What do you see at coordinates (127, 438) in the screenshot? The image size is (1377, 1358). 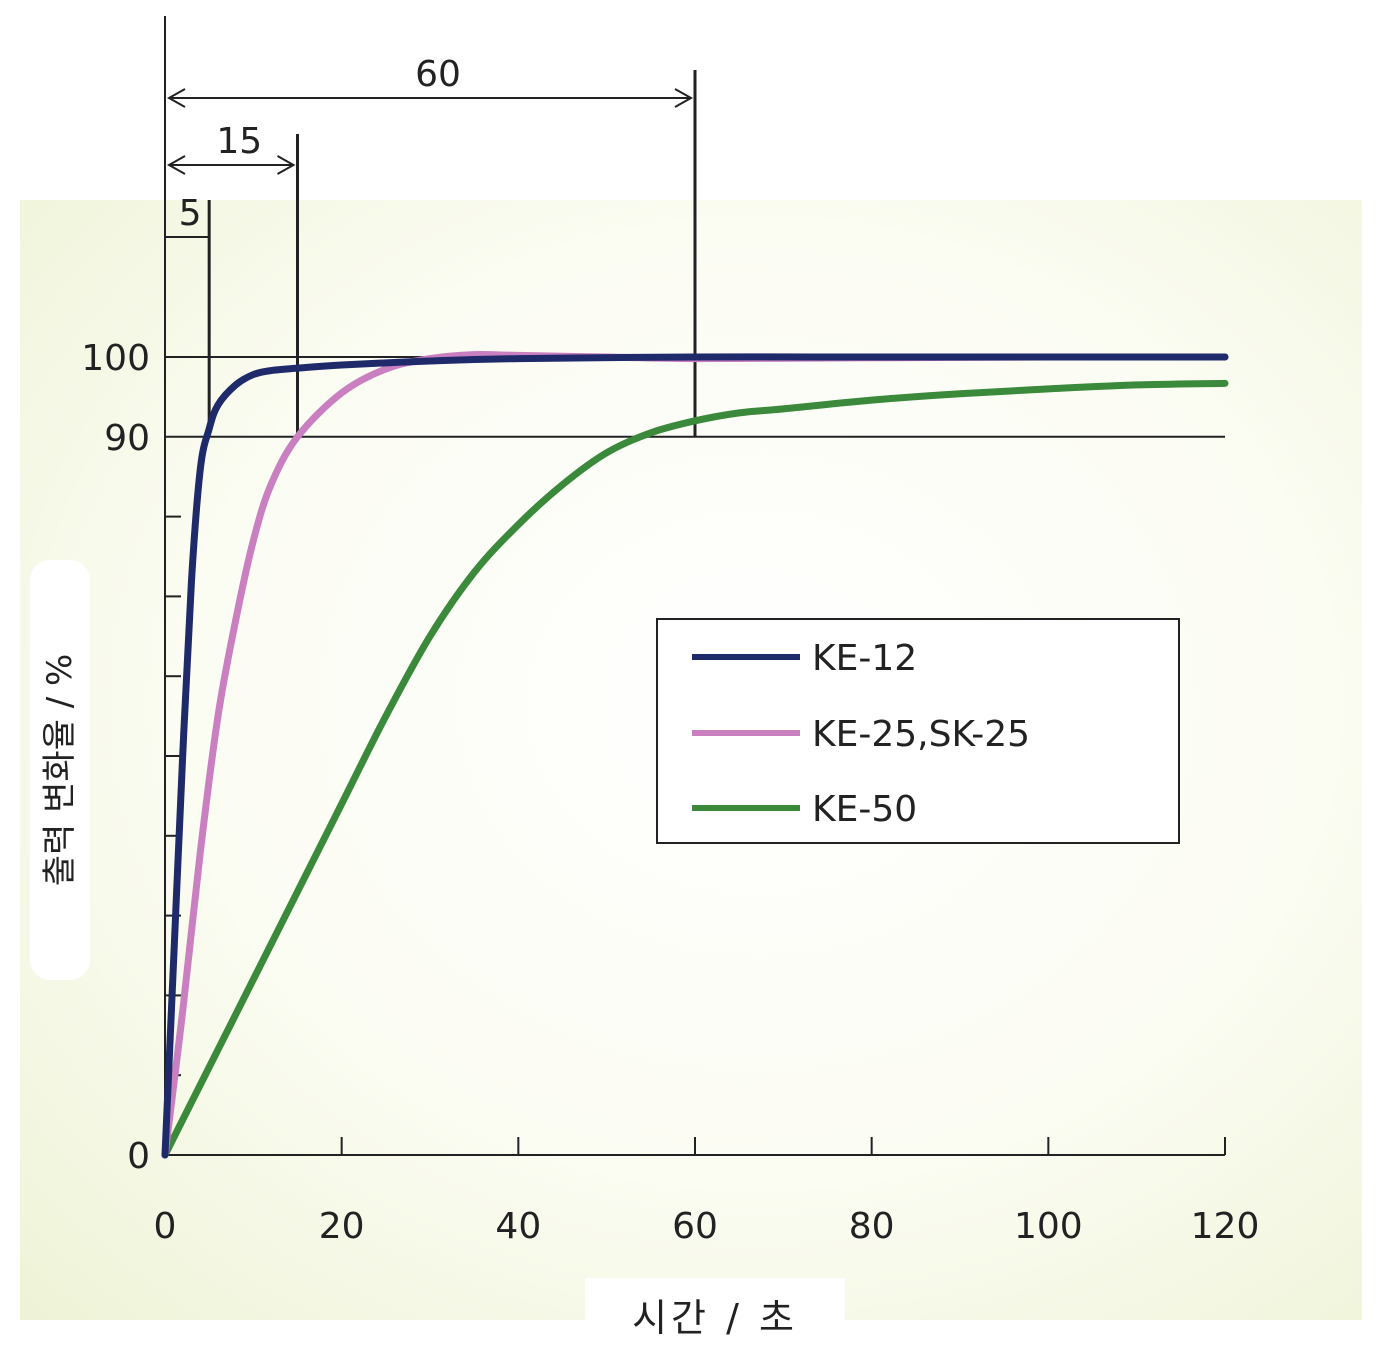 I see `y-tick-label: 90` at bounding box center [127, 438].